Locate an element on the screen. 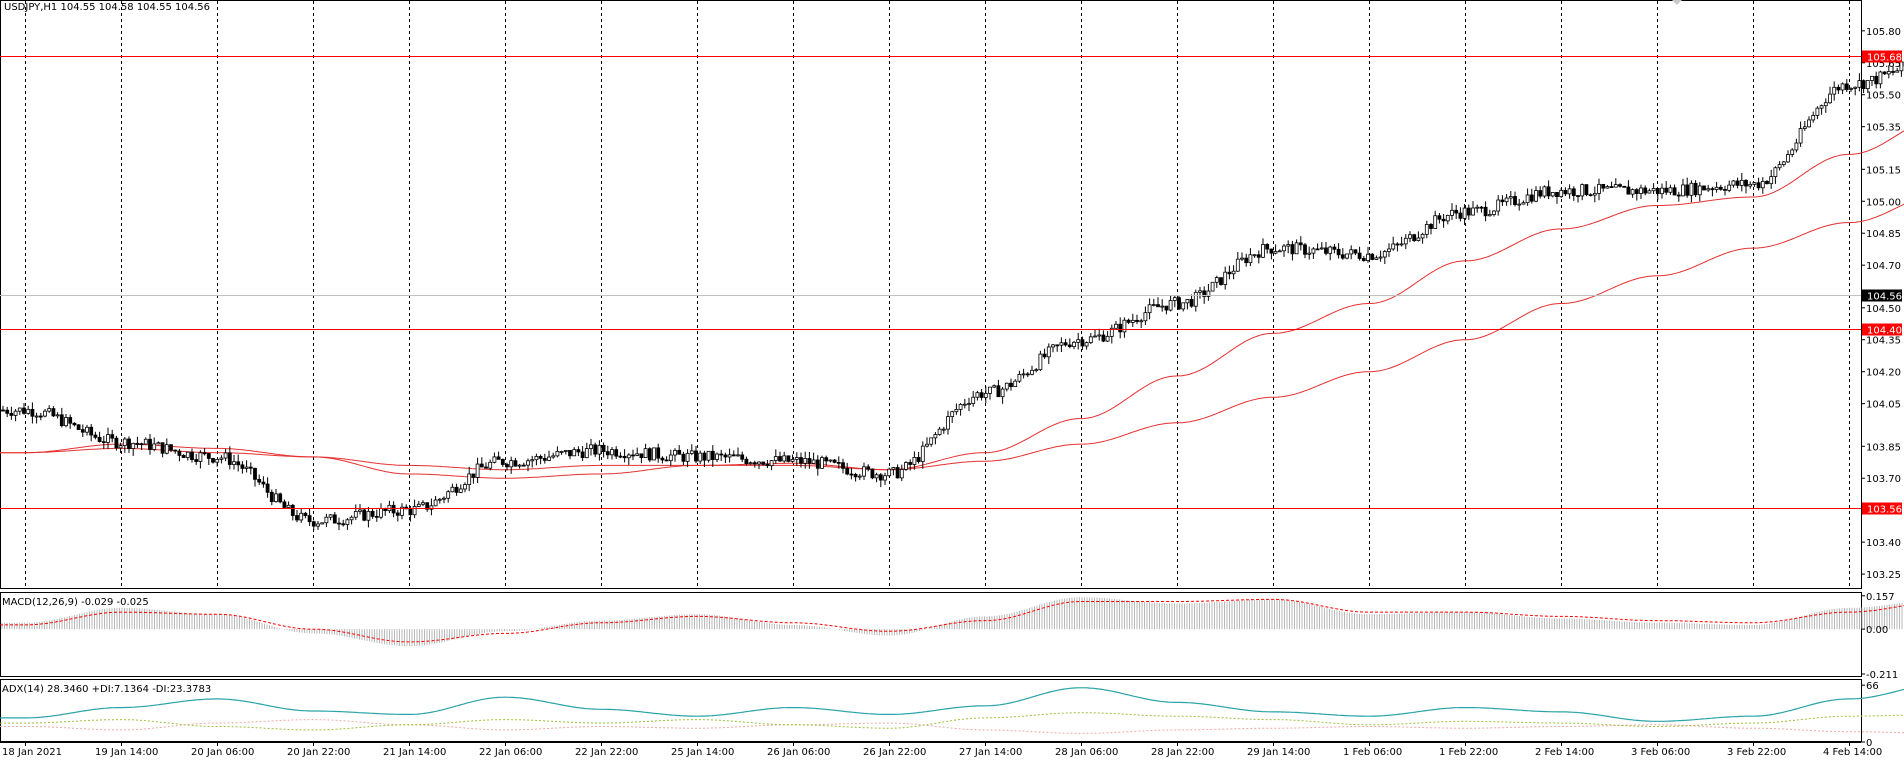 Image resolution: width=1904 pixels, height=760 pixels. level-tag-box is located at coordinates (1882, 329).